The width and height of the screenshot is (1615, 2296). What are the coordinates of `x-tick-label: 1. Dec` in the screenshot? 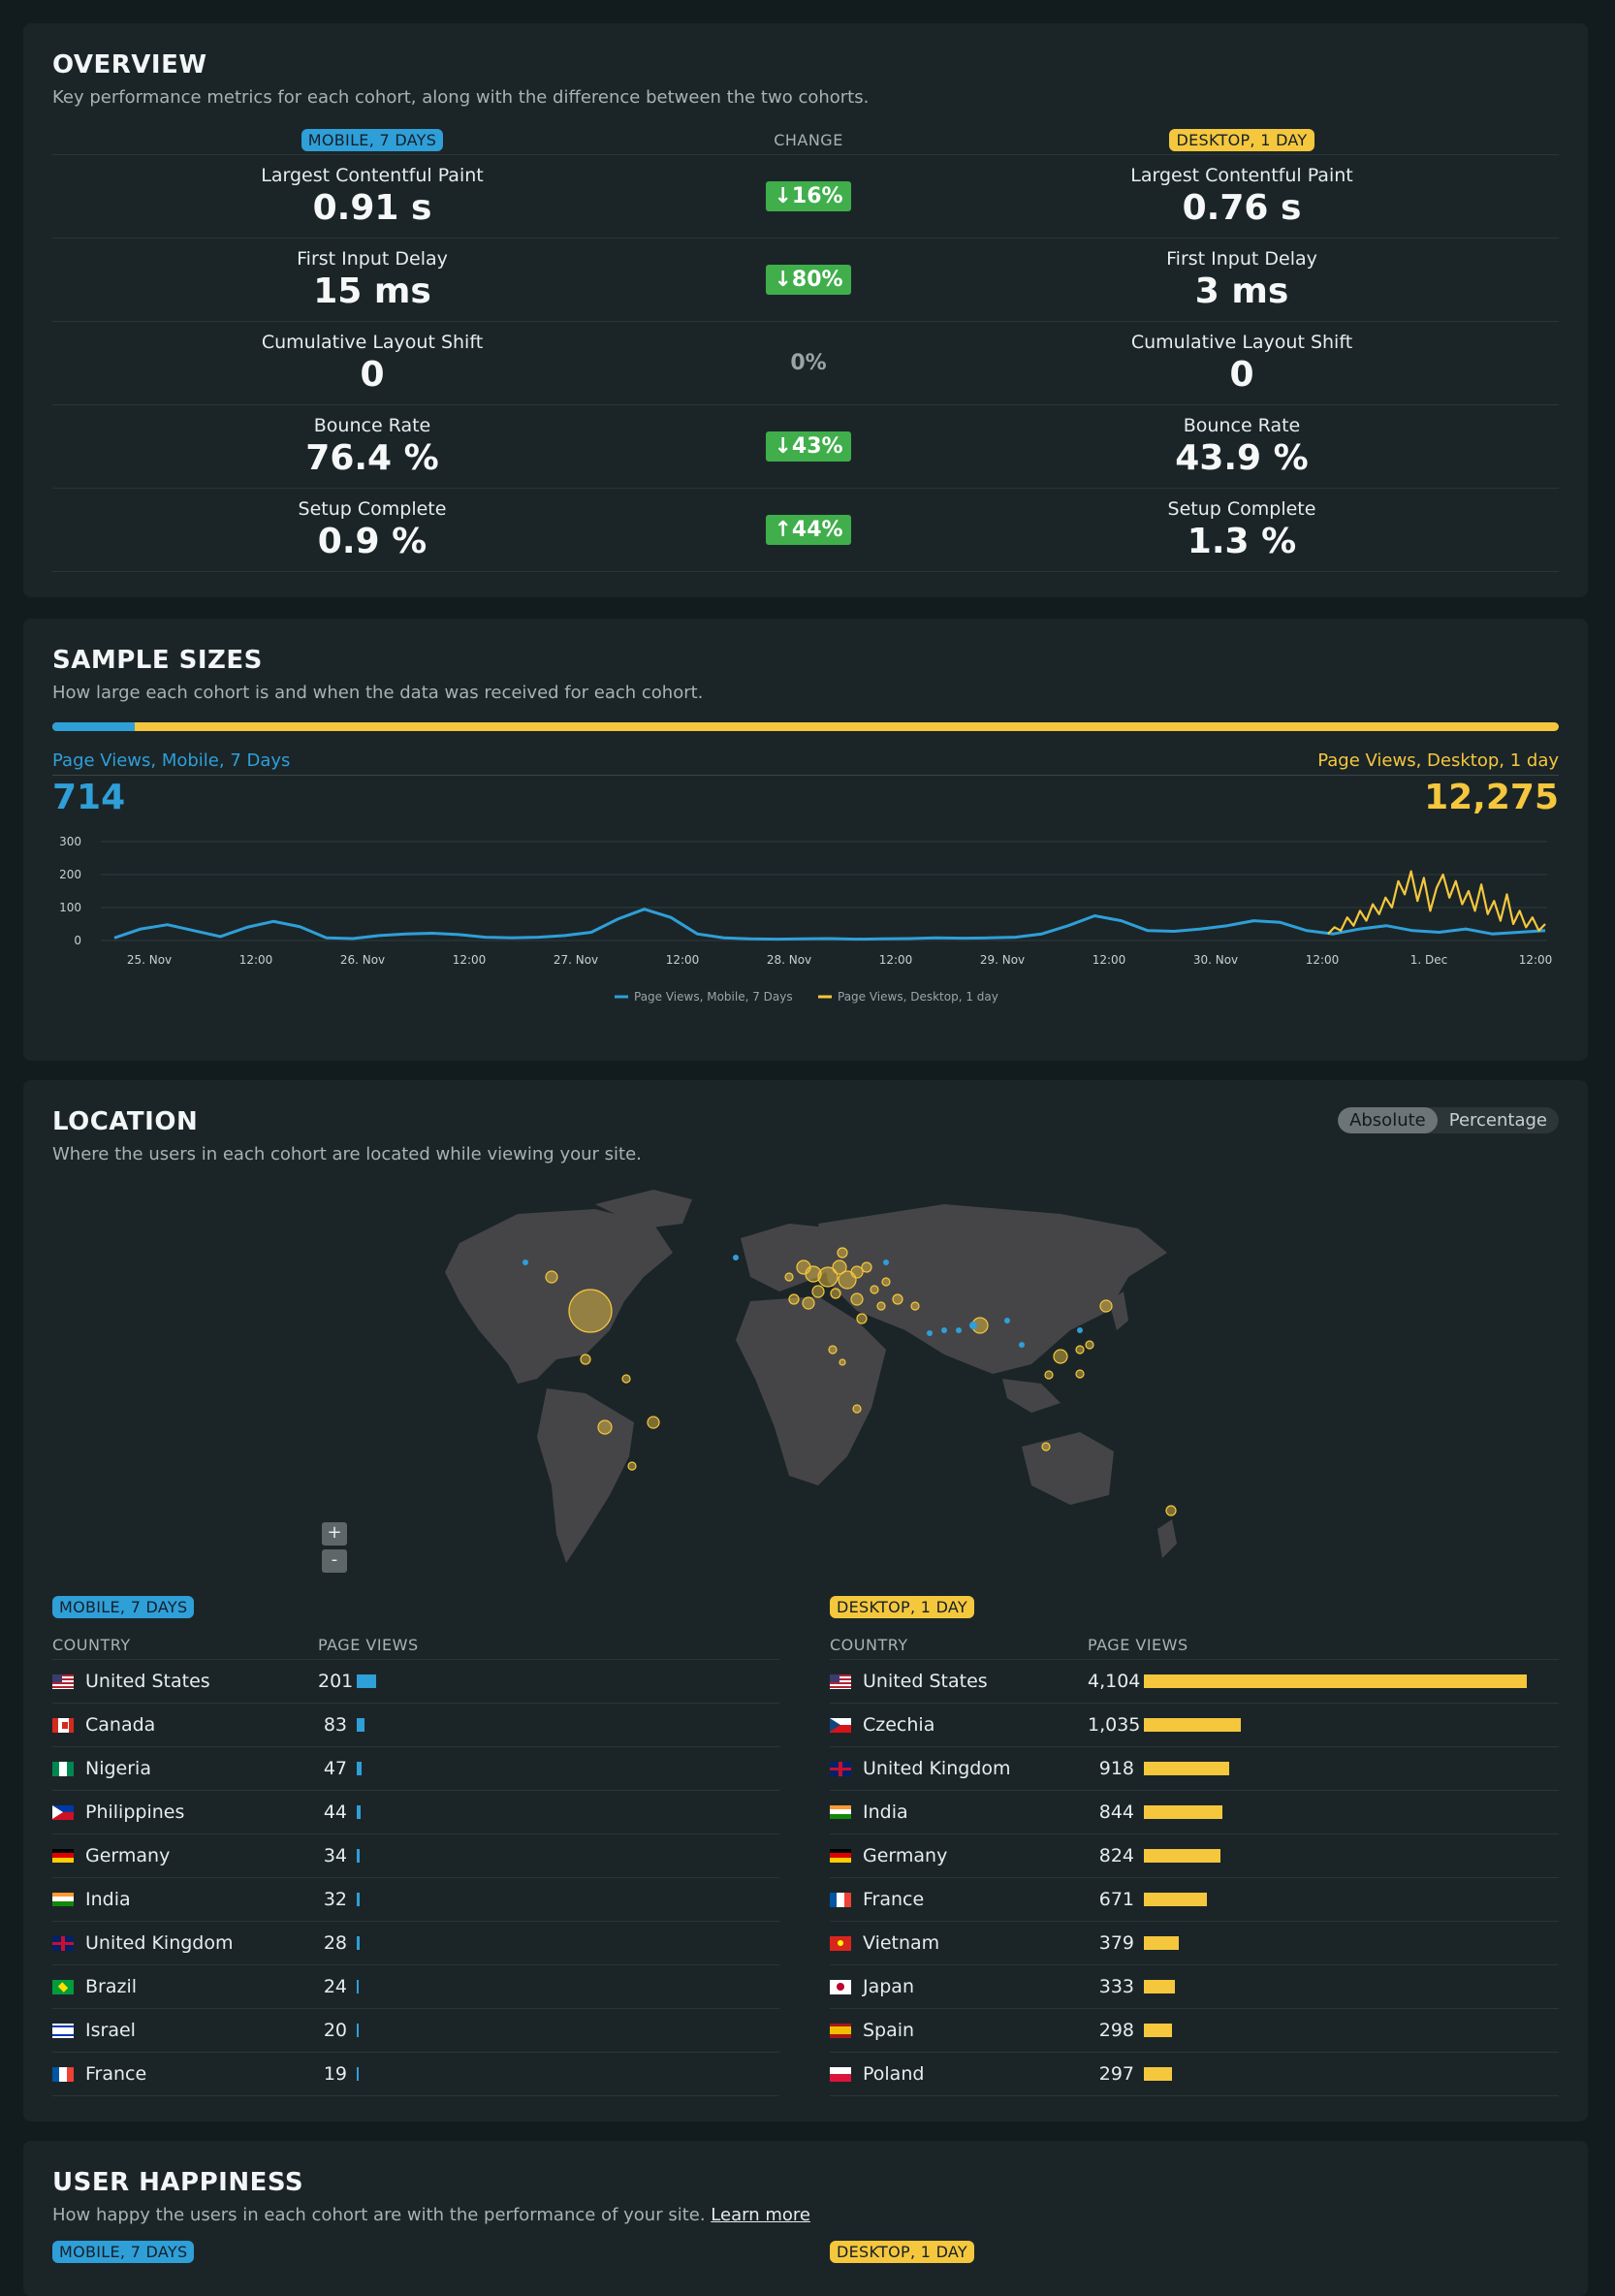 It's located at (1429, 960).